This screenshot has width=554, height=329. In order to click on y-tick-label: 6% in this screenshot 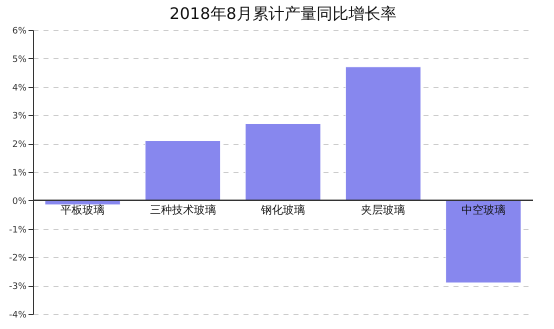, I will do `click(19, 31)`.